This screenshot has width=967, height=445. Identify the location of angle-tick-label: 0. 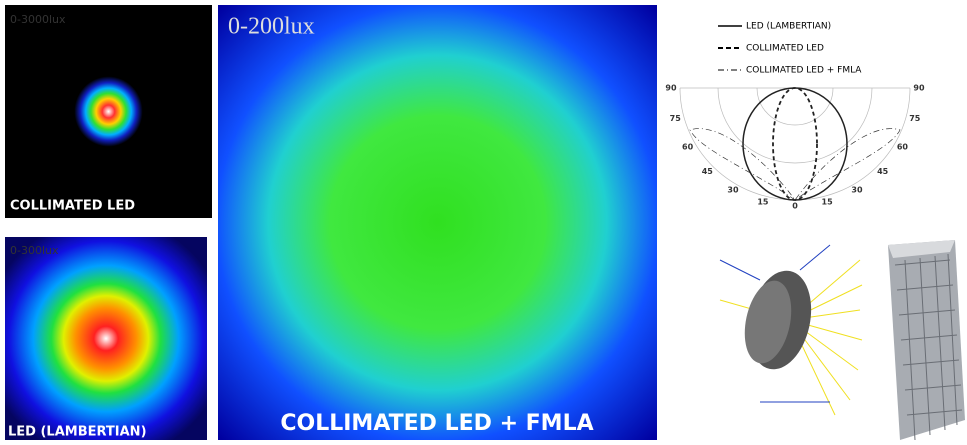
(795, 206).